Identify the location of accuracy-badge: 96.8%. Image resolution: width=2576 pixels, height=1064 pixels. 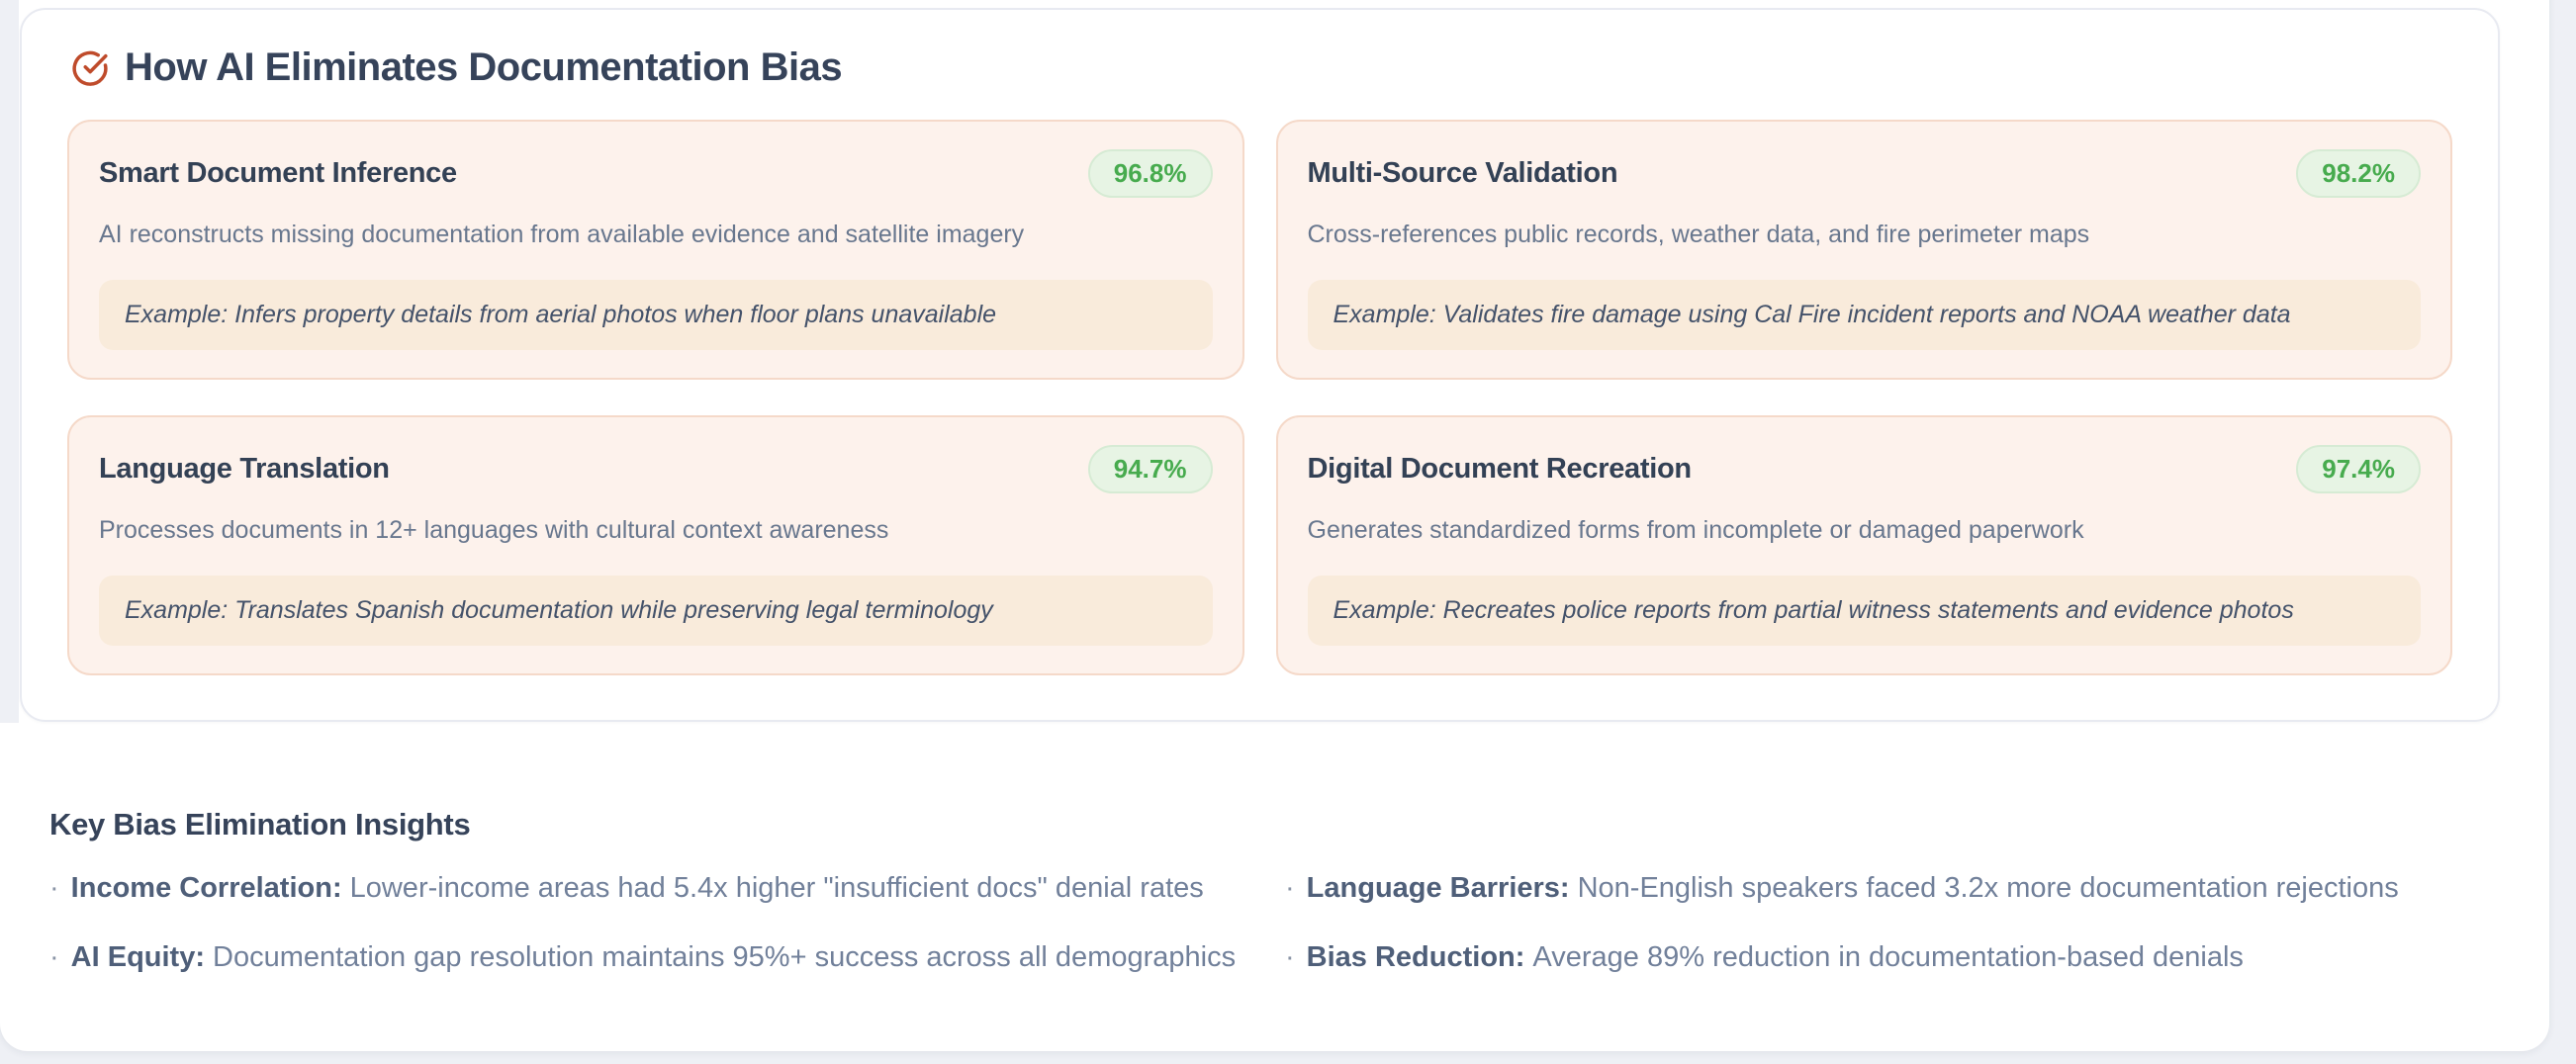
(1150, 173).